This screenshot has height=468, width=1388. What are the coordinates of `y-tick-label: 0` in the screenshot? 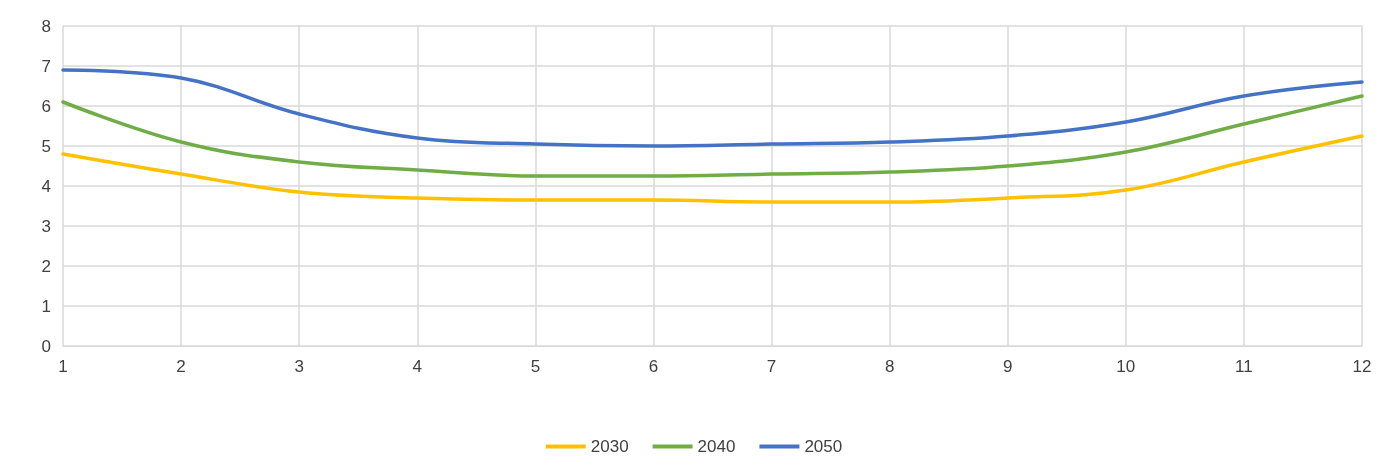 It's located at (46, 346).